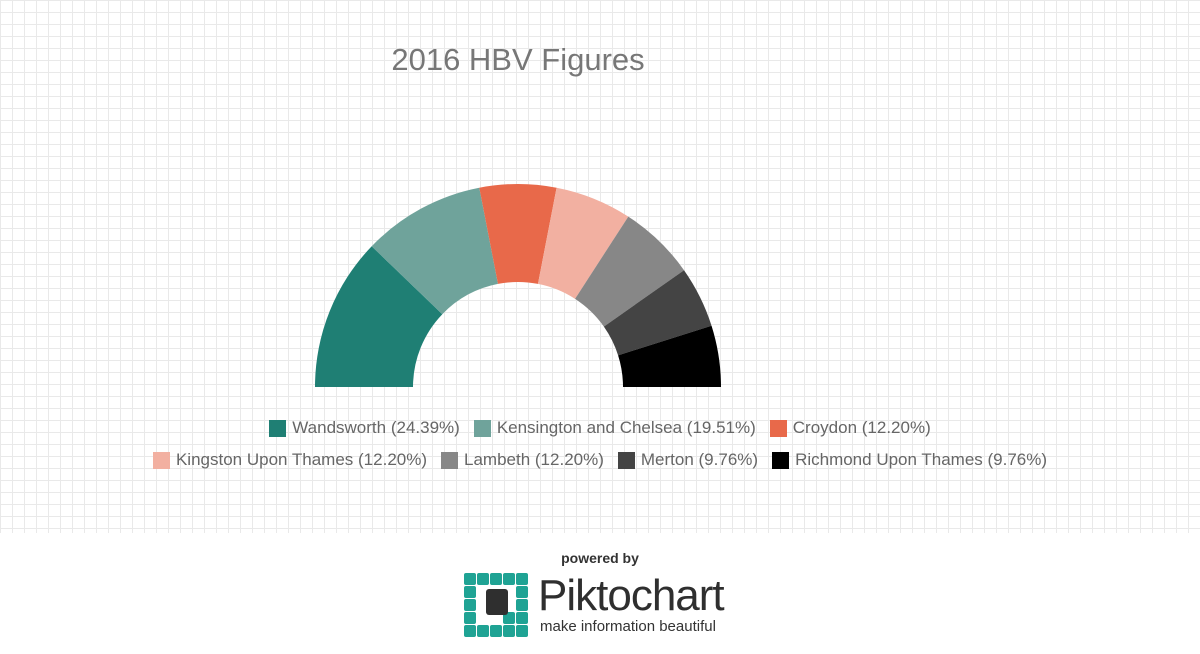 Image resolution: width=1200 pixels, height=654 pixels. I want to click on legend-item: Wandsworth (24.39%), so click(364, 428).